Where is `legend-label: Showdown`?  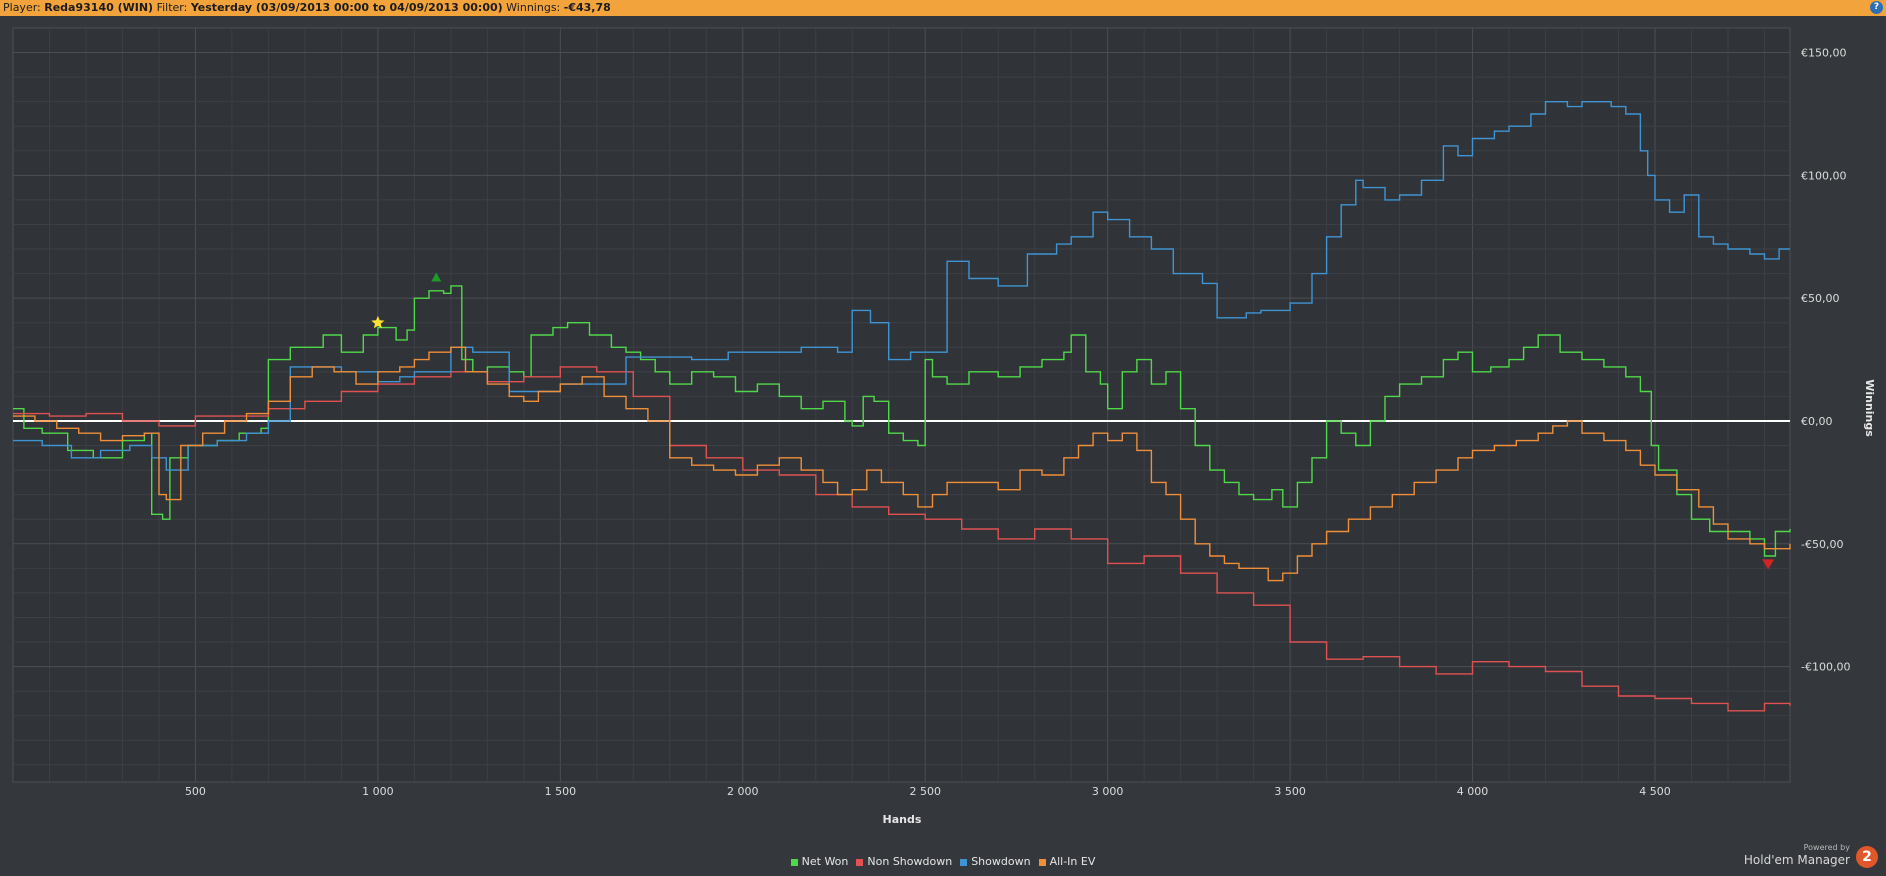 legend-label: Showdown is located at coordinates (1001, 861).